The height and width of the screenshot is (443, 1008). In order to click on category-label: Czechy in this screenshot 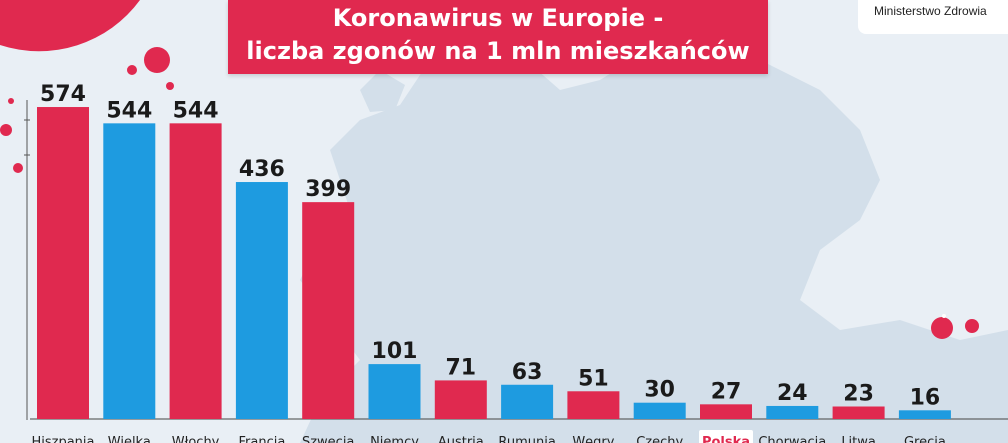, I will do `click(659, 439)`.